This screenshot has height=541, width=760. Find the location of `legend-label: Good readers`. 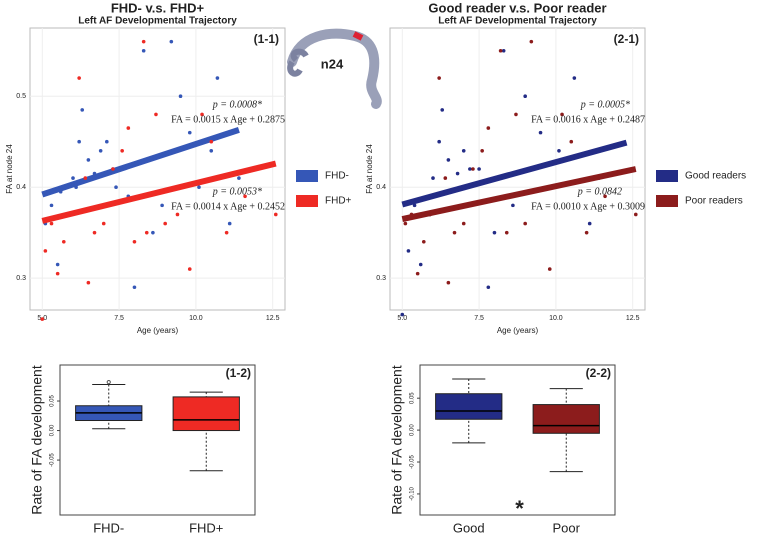

legend-label: Good readers is located at coordinates (715, 176).